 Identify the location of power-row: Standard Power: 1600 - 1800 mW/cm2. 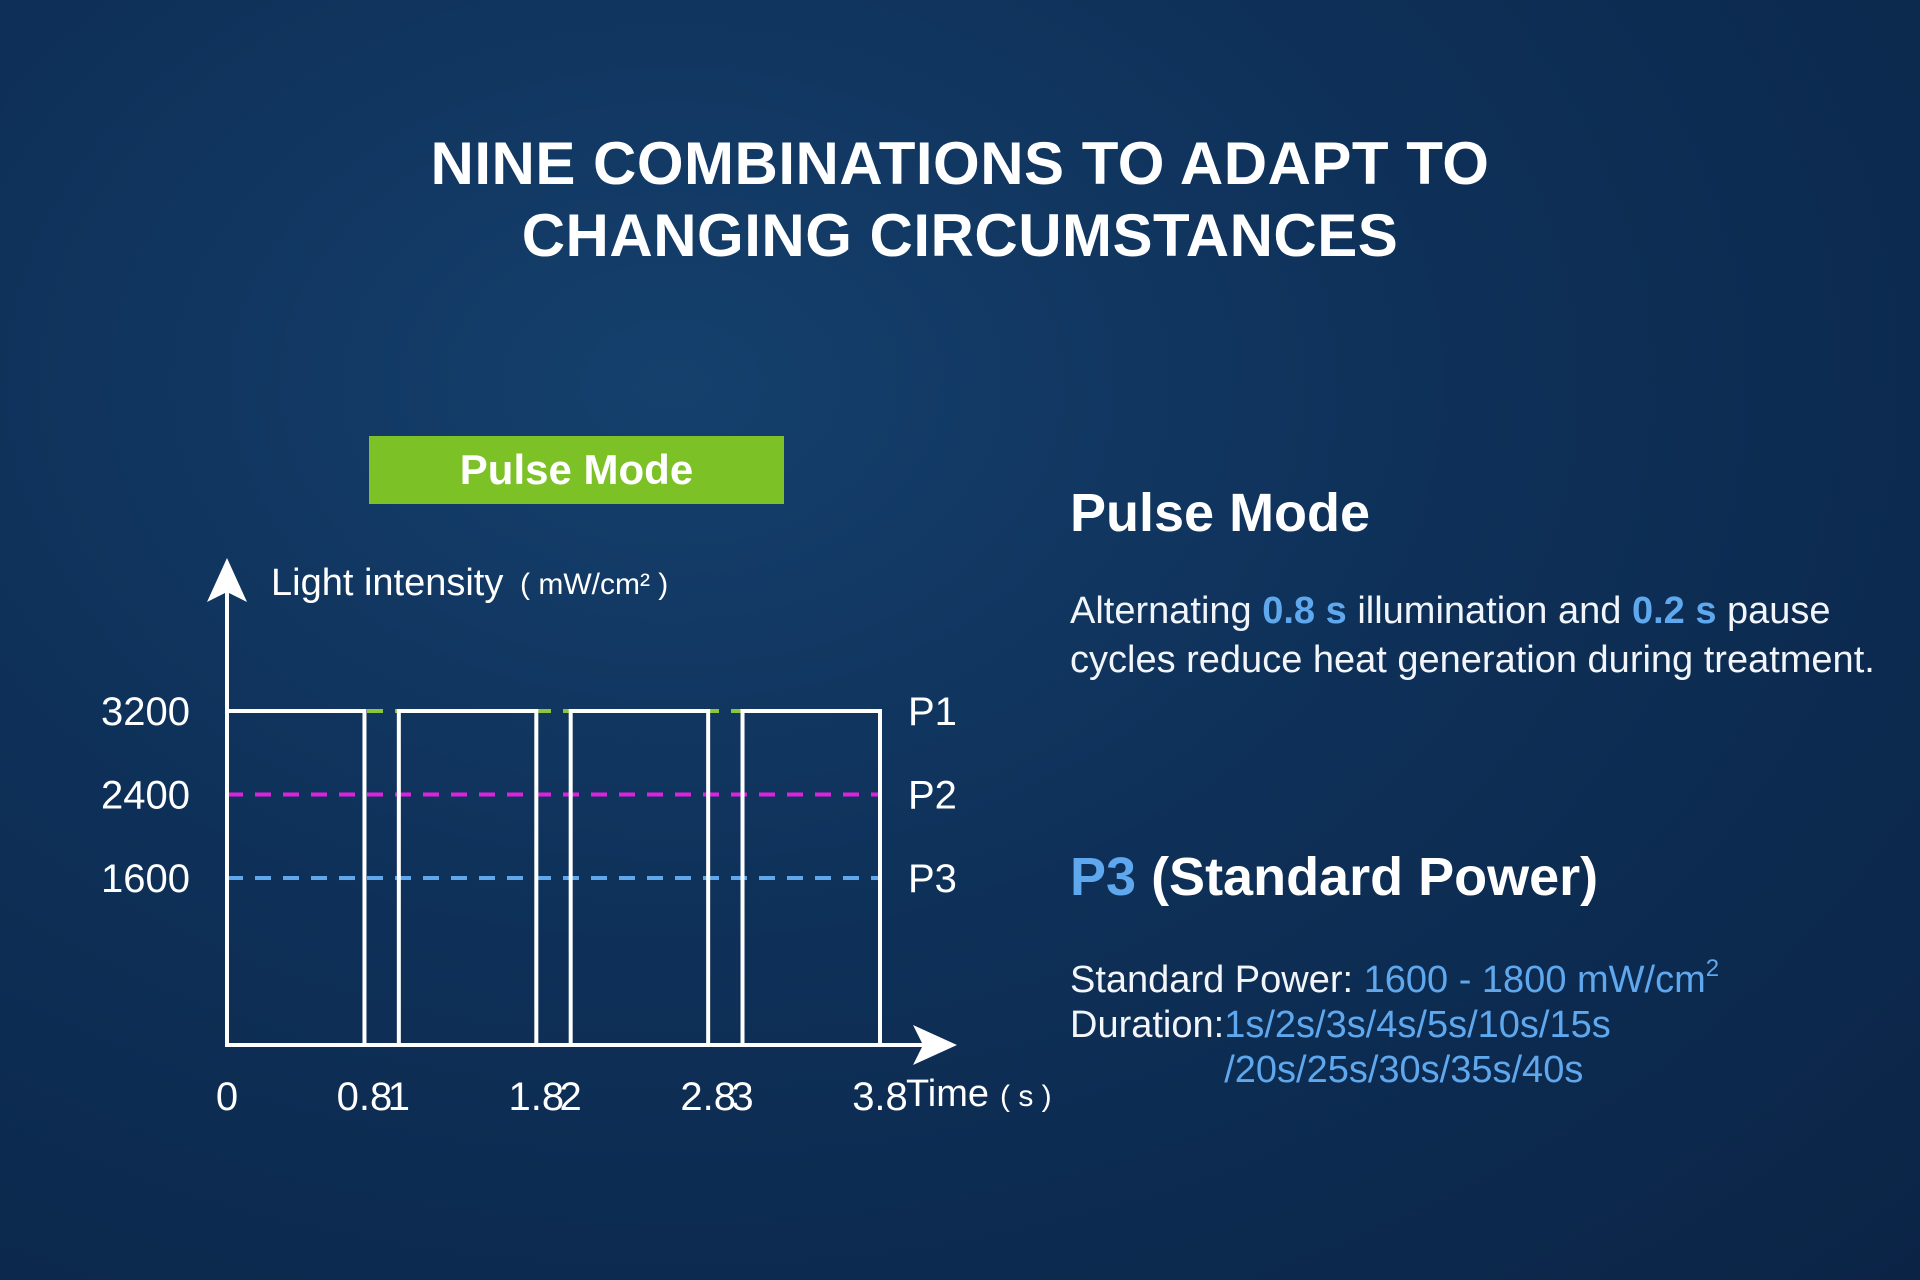
(1490, 980).